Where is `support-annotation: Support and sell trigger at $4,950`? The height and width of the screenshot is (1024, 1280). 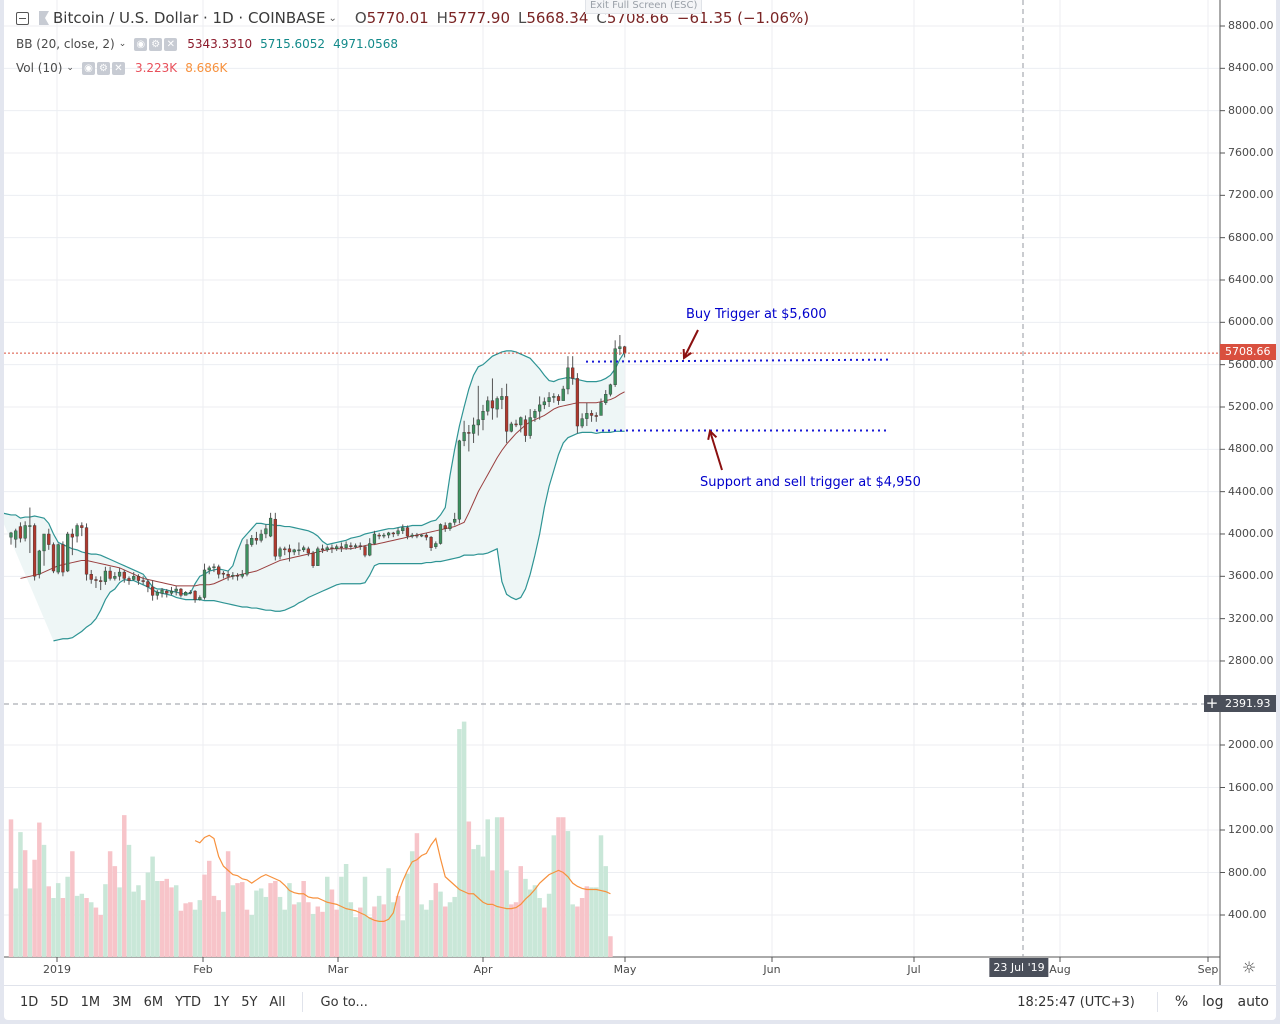 support-annotation: Support and sell trigger at $4,950 is located at coordinates (810, 482).